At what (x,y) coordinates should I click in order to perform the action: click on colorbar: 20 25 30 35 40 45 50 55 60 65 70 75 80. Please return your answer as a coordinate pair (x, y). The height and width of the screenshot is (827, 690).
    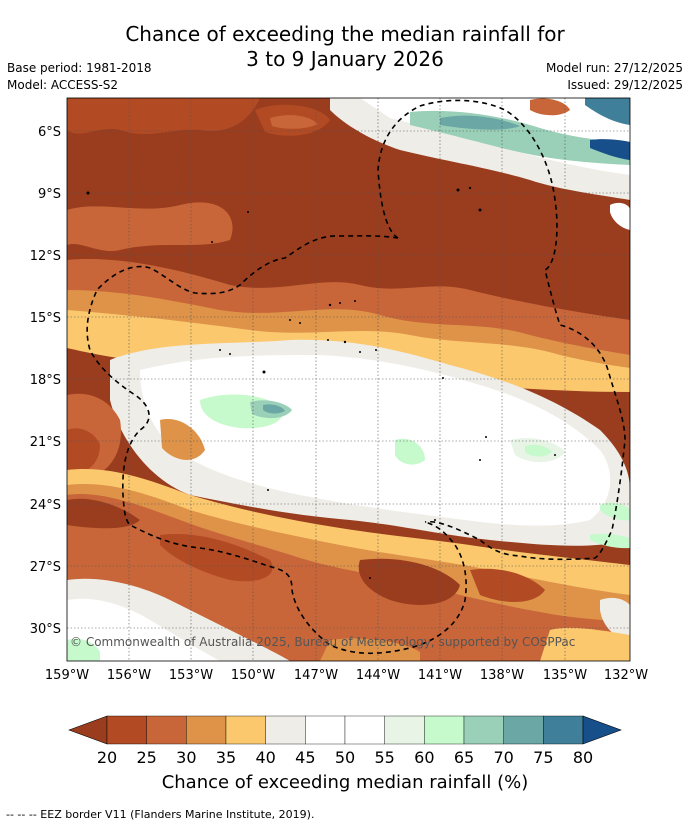
    Looking at the image, I should click on (345, 741).